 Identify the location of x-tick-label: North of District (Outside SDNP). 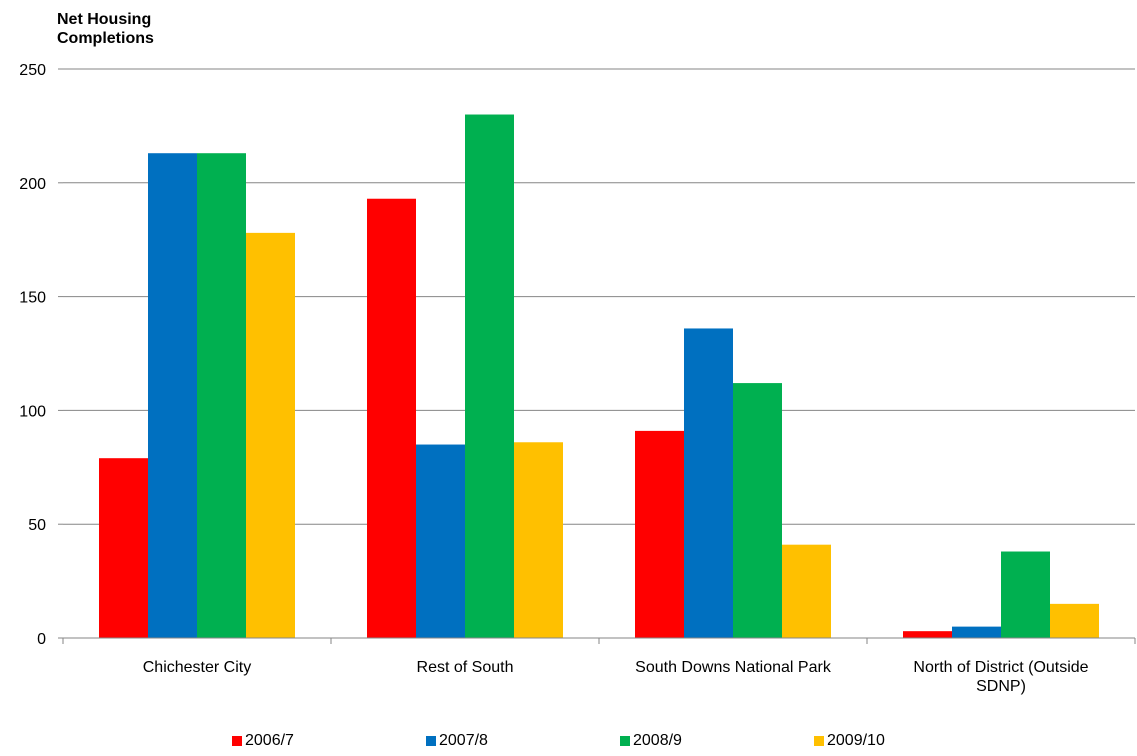
(1000, 677).